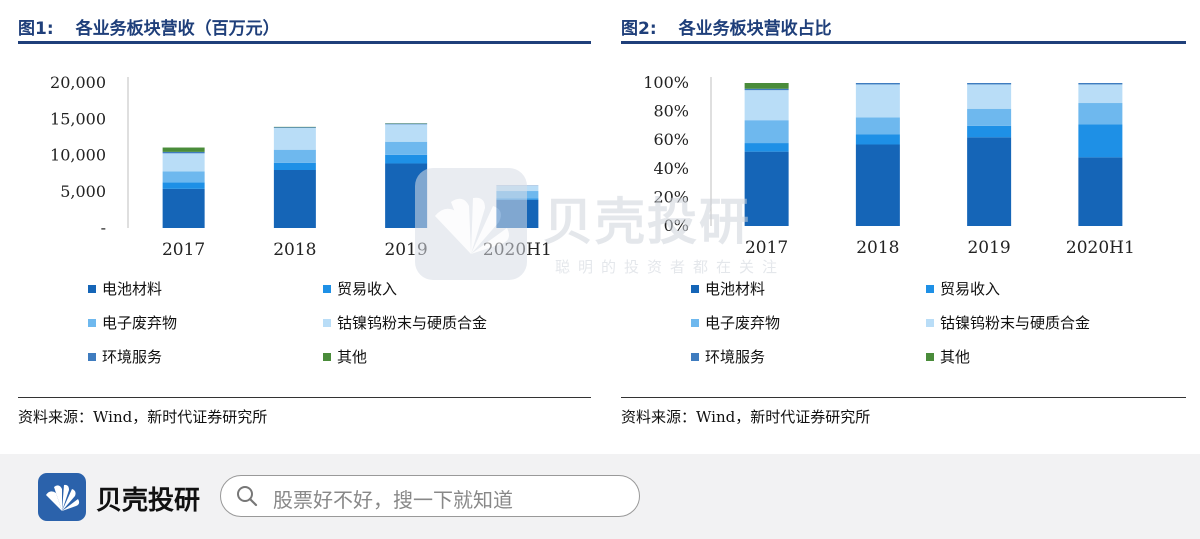 This screenshot has width=1200, height=539. I want to click on figure1-number: 图1:, so click(36, 29).